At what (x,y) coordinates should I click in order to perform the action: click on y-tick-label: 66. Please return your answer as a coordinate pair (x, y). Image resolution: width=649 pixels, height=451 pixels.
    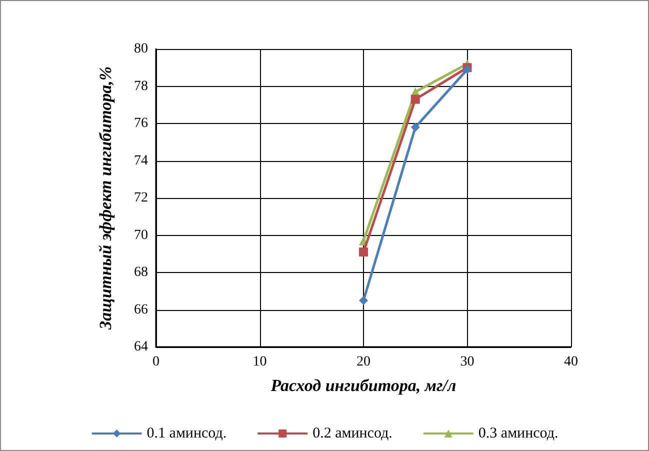
    Looking at the image, I should click on (141, 310).